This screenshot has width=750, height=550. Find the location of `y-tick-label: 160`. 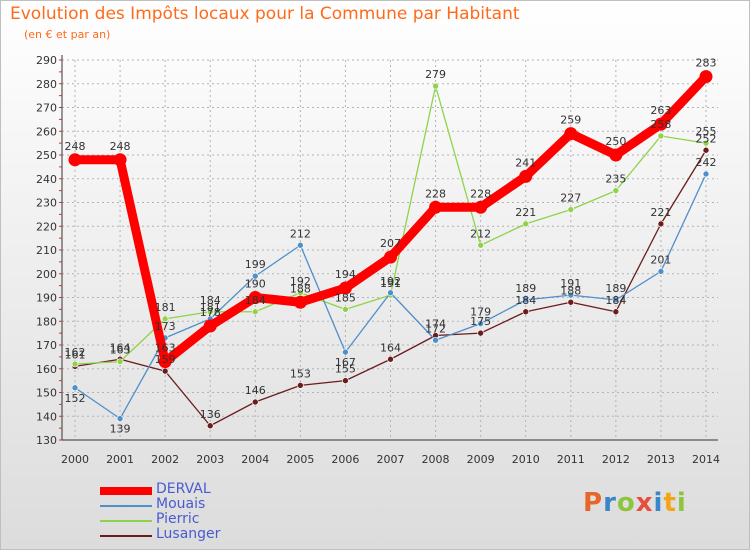

y-tick-label: 160 is located at coordinates (46, 369).